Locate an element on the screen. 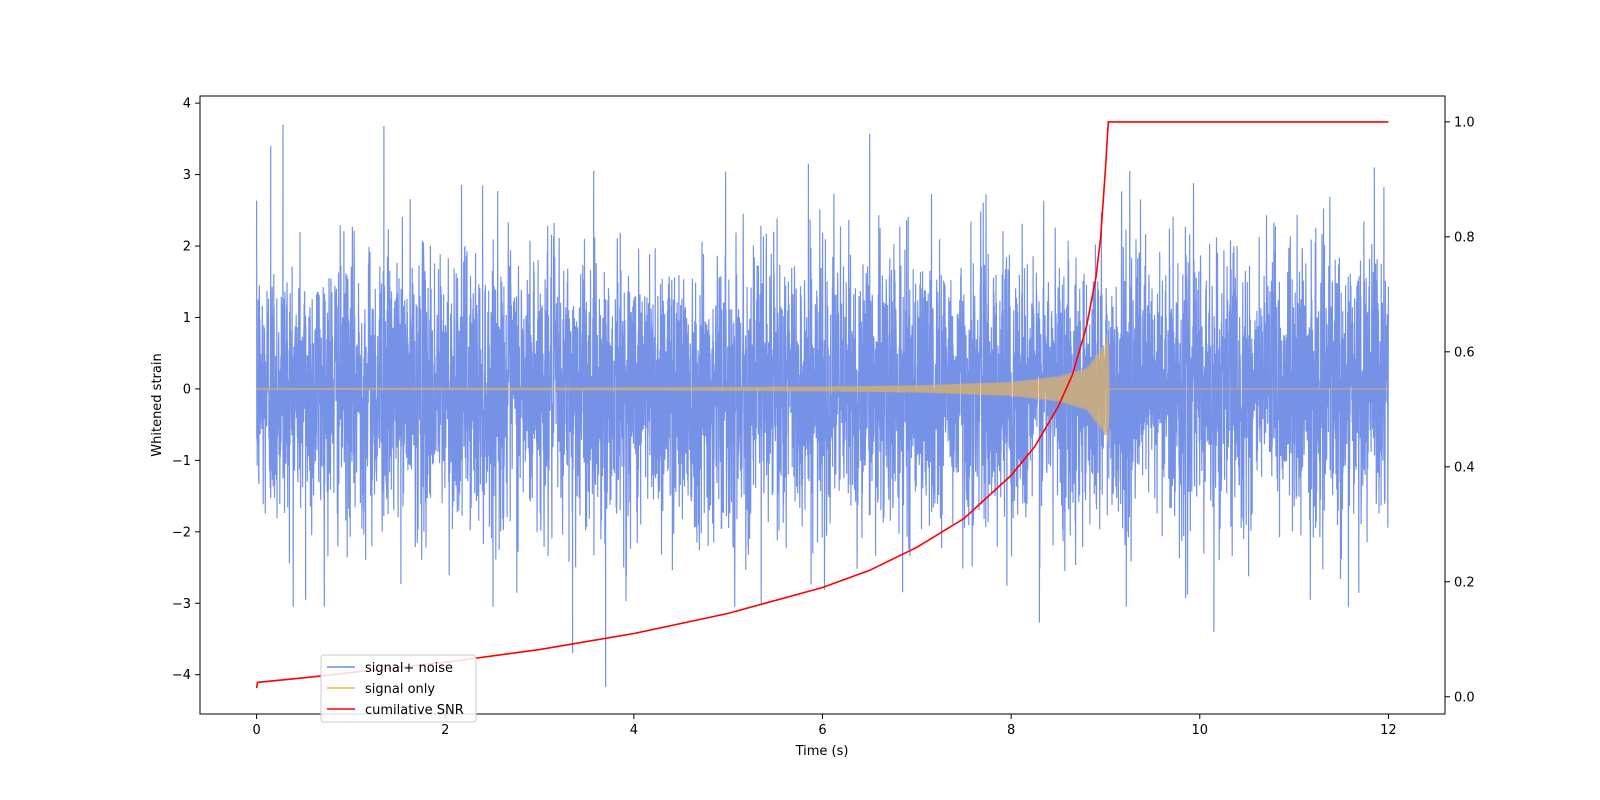 The height and width of the screenshot is (800, 1600). x-tick-label: 12 is located at coordinates (1388, 730).